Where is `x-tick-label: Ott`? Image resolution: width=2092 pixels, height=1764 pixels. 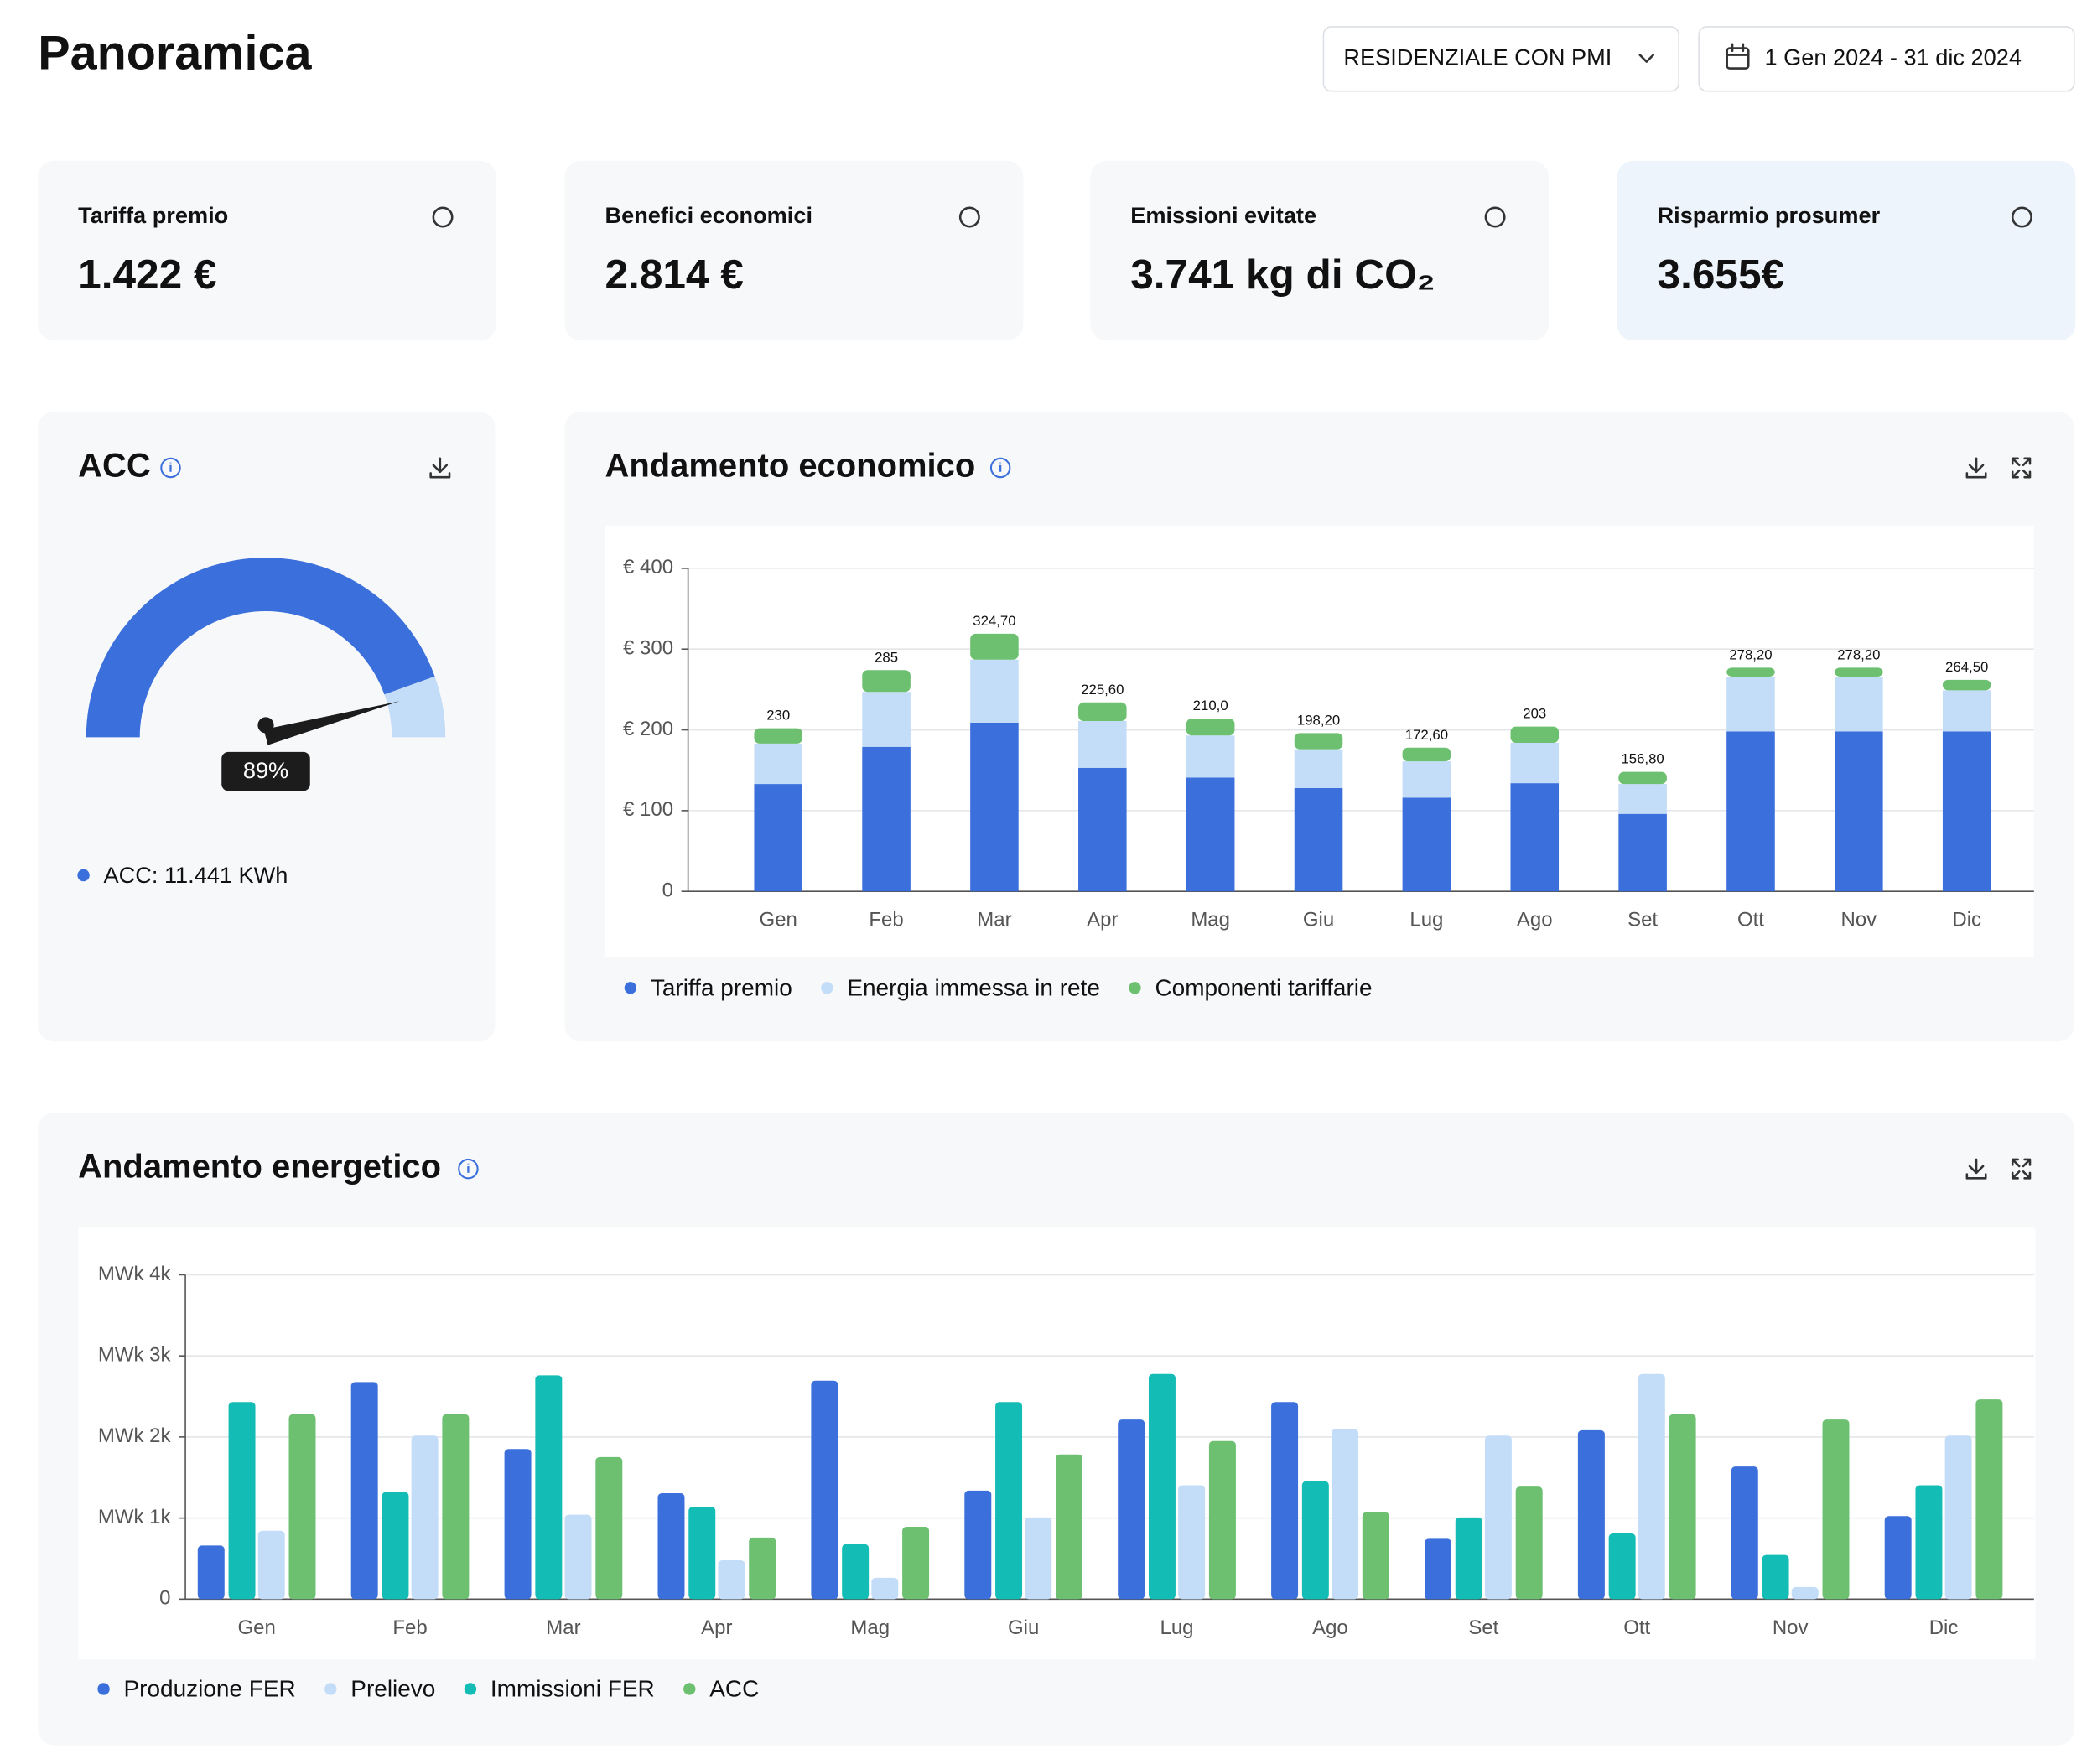 x-tick-label: Ott is located at coordinates (1751, 920).